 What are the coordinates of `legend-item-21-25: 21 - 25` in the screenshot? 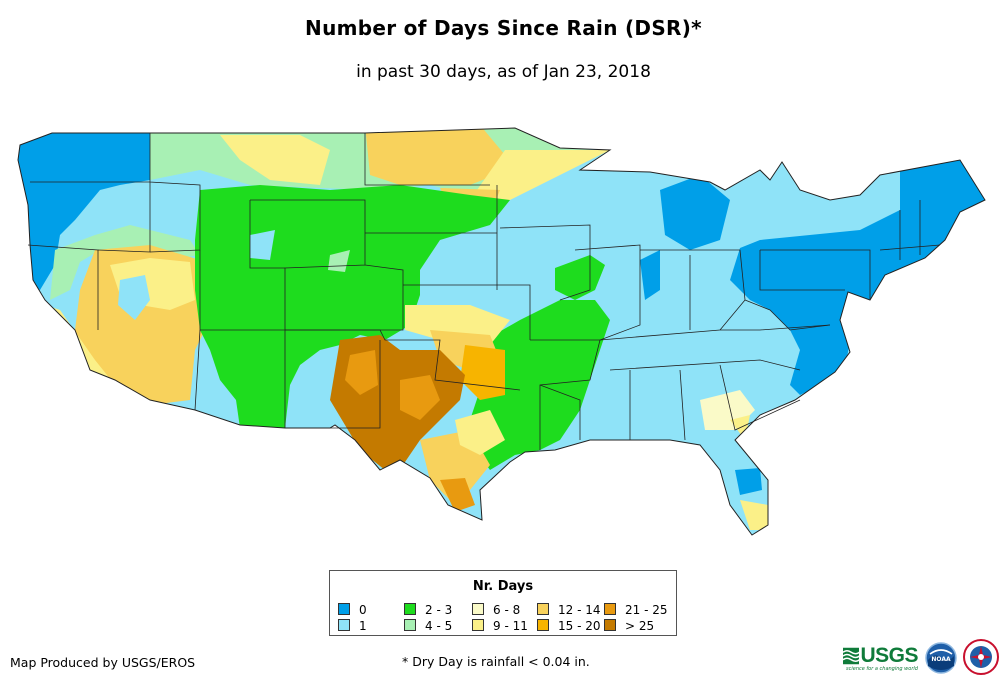 It's located at (636, 609).